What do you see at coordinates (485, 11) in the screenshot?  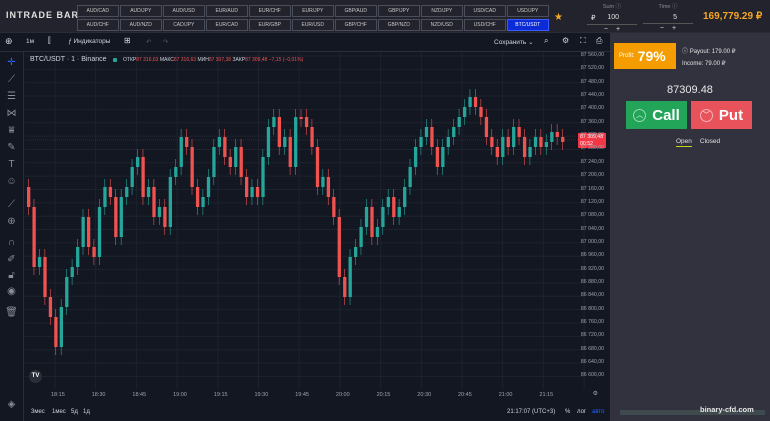 I see `pair-button: USD/CAD` at bounding box center [485, 11].